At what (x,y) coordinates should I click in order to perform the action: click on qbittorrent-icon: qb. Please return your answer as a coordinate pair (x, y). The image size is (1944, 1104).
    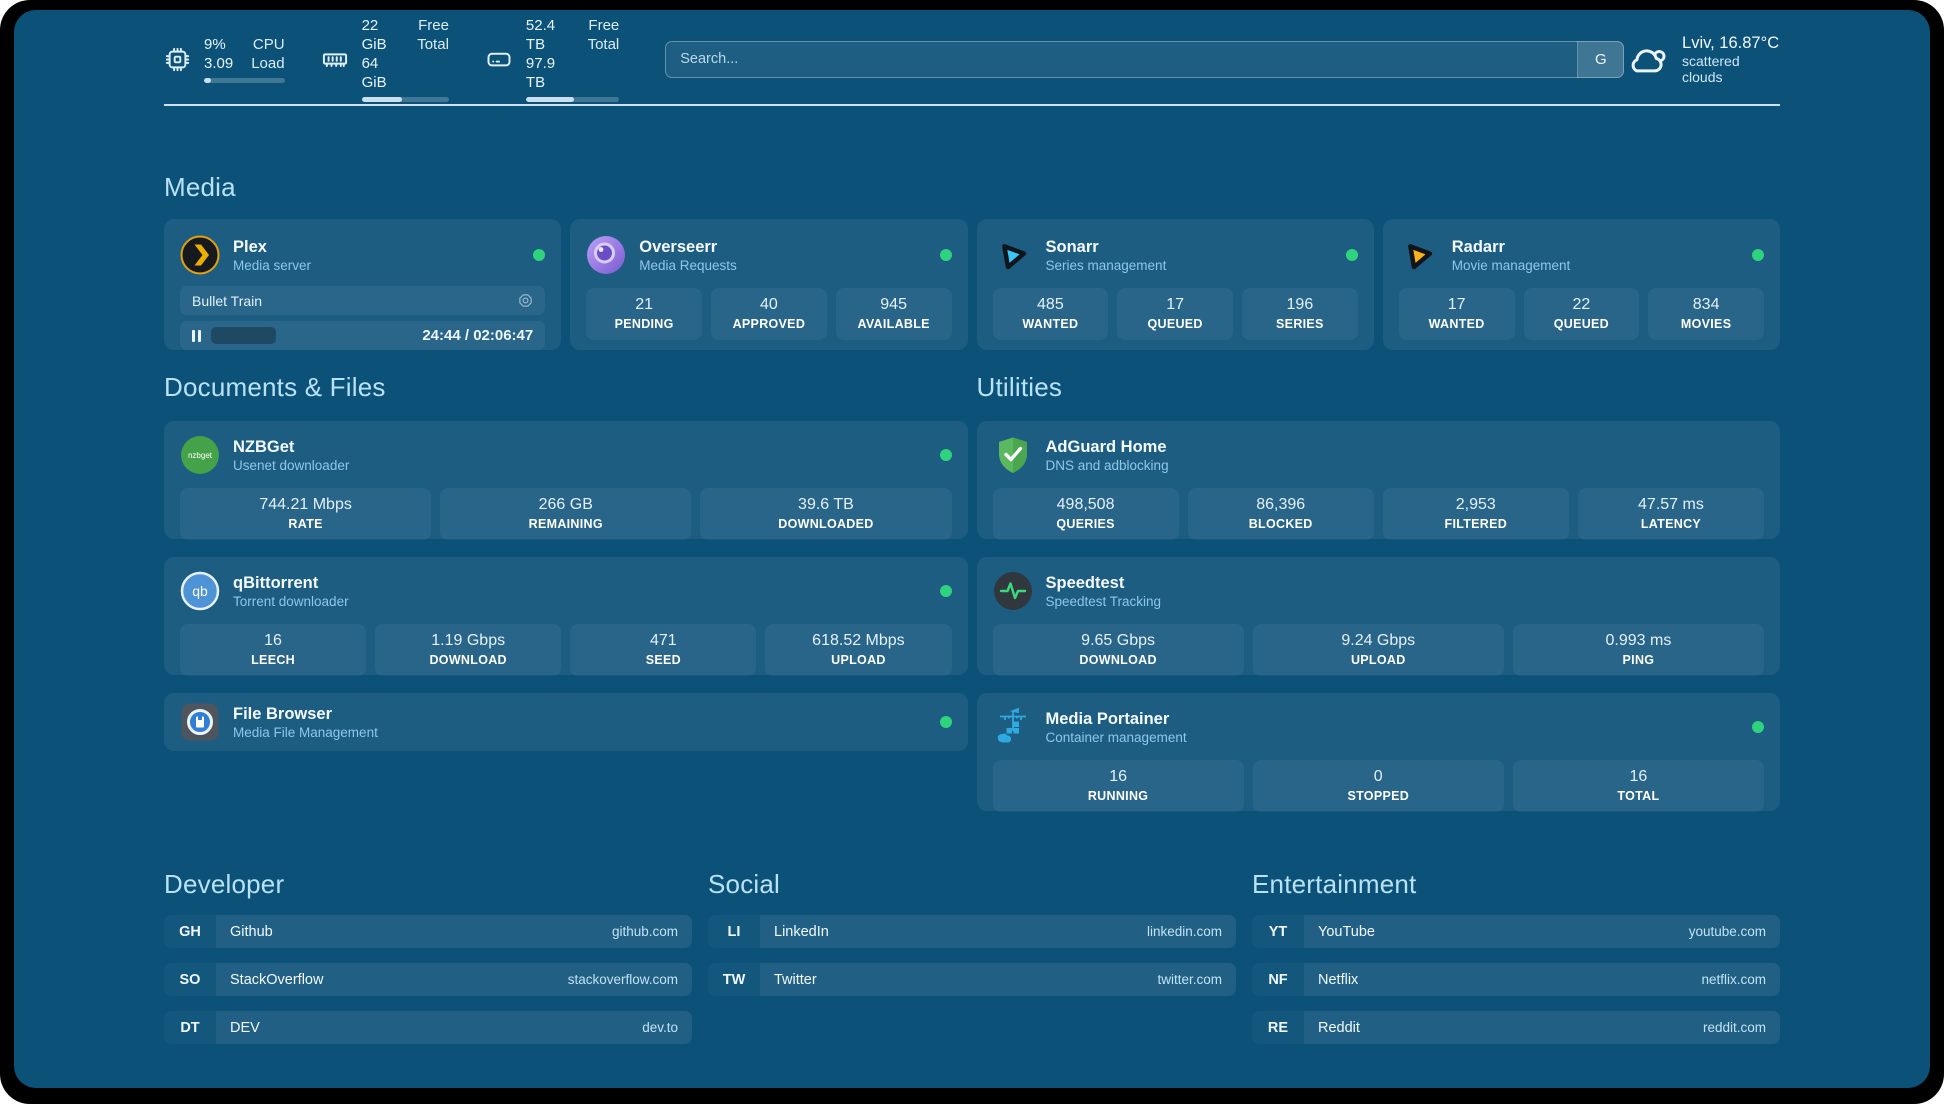
    Looking at the image, I should click on (200, 591).